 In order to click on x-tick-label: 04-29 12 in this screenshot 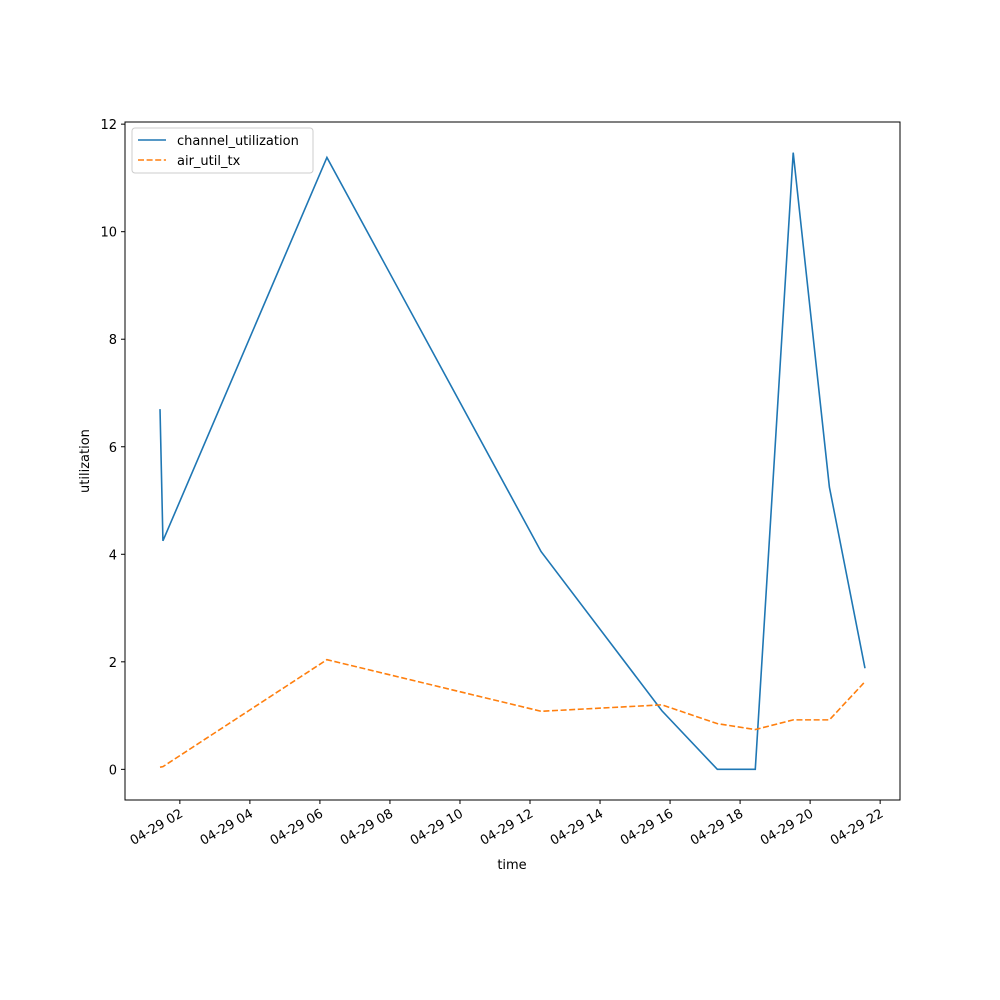, I will do `click(507, 827)`.